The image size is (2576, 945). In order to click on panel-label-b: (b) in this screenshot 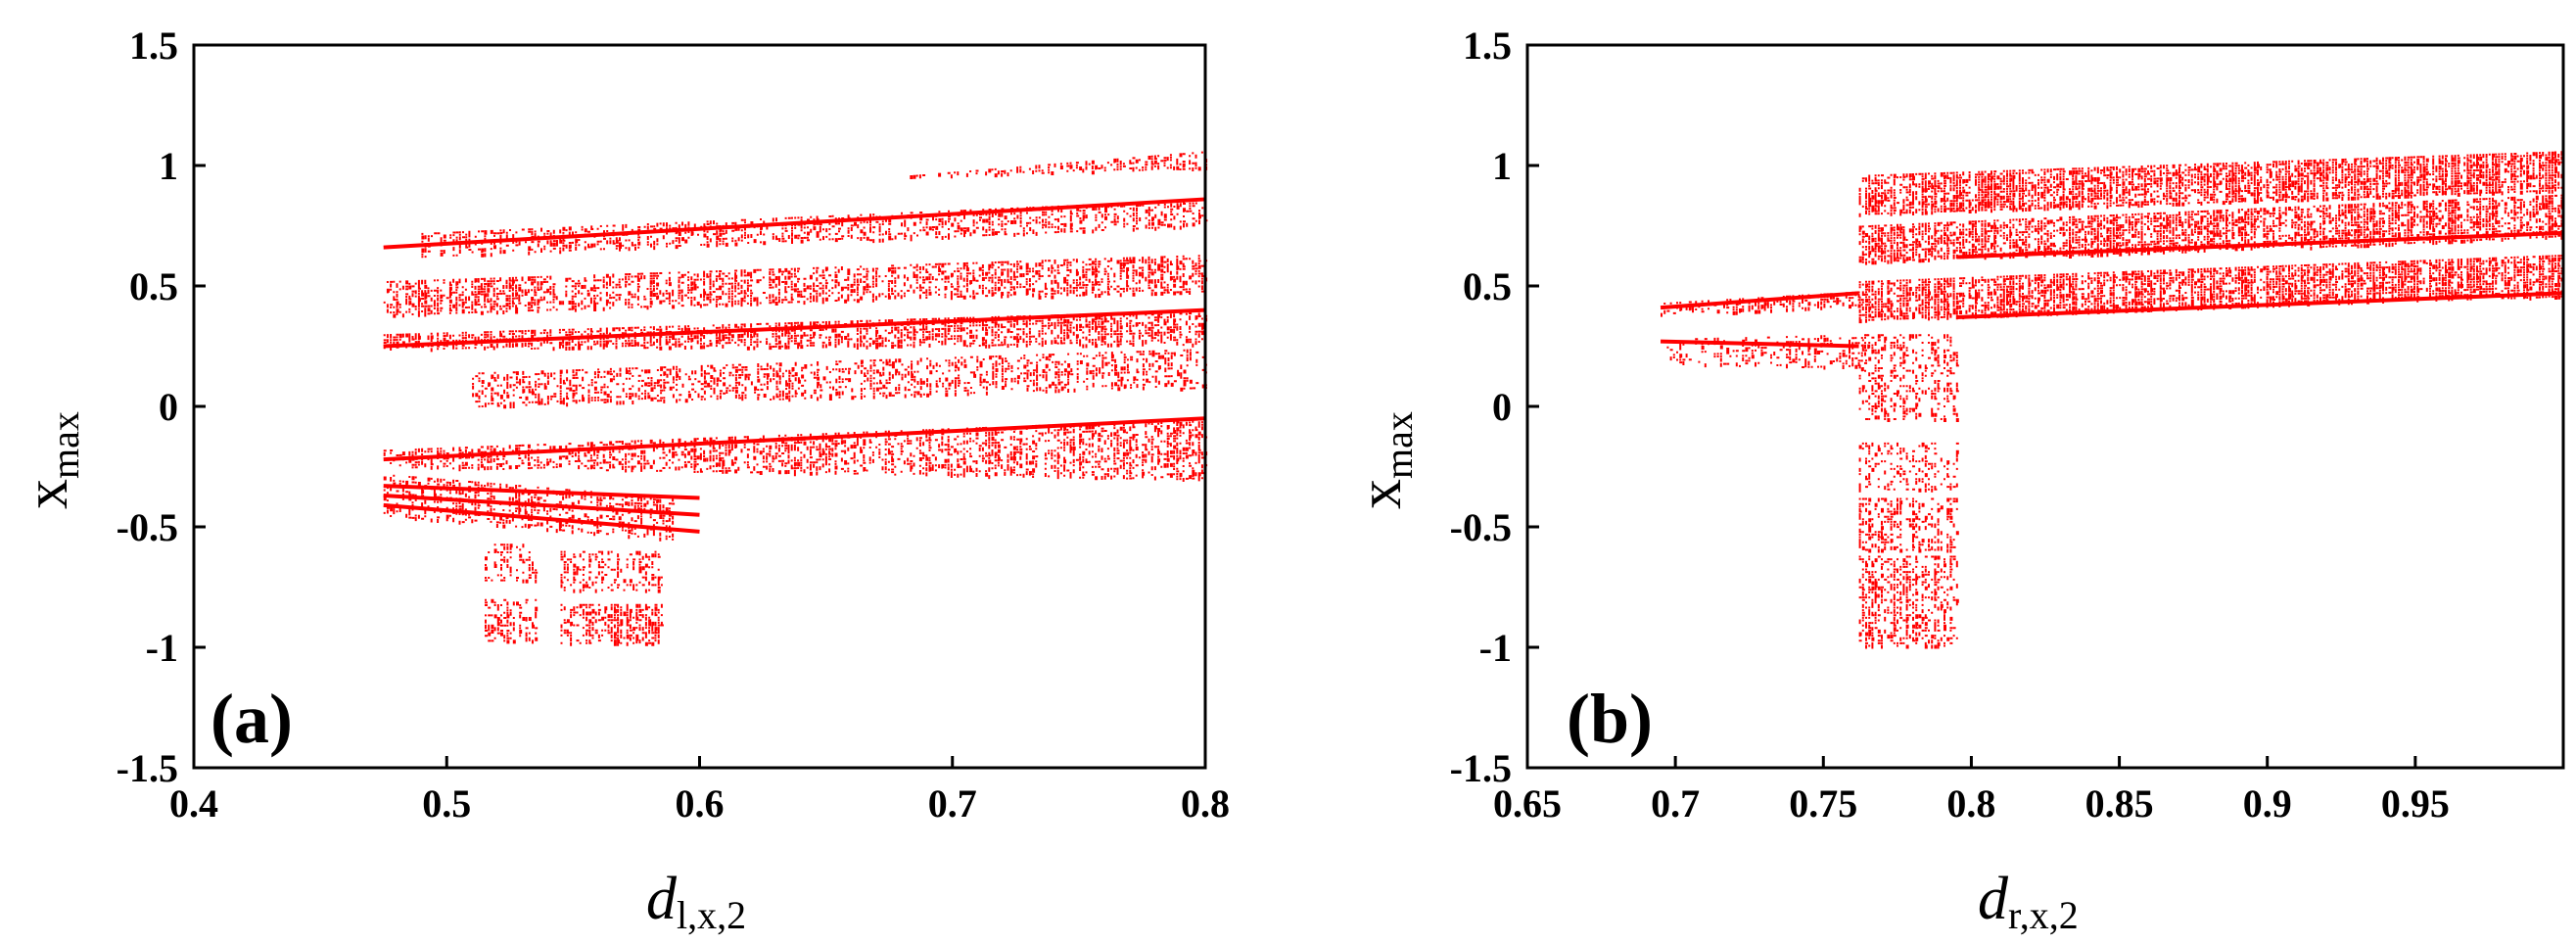, I will do `click(1610, 719)`.